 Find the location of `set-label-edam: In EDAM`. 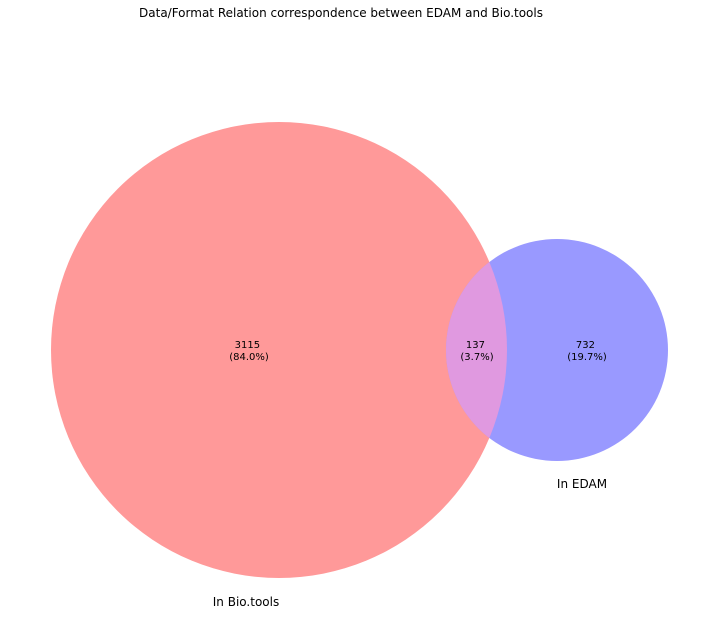

set-label-edam: In EDAM is located at coordinates (582, 484).